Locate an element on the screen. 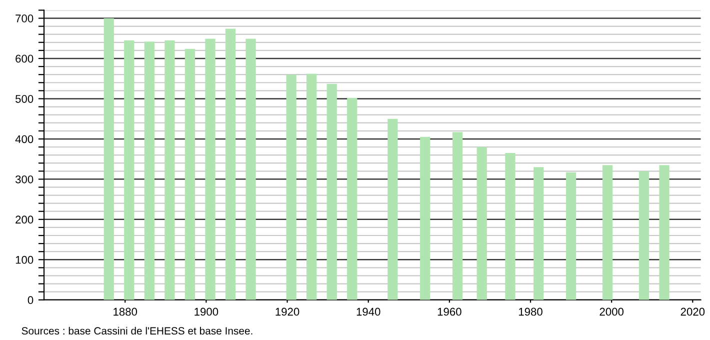 This screenshot has width=710, height=340. y-tick-label: 500 is located at coordinates (25, 98).